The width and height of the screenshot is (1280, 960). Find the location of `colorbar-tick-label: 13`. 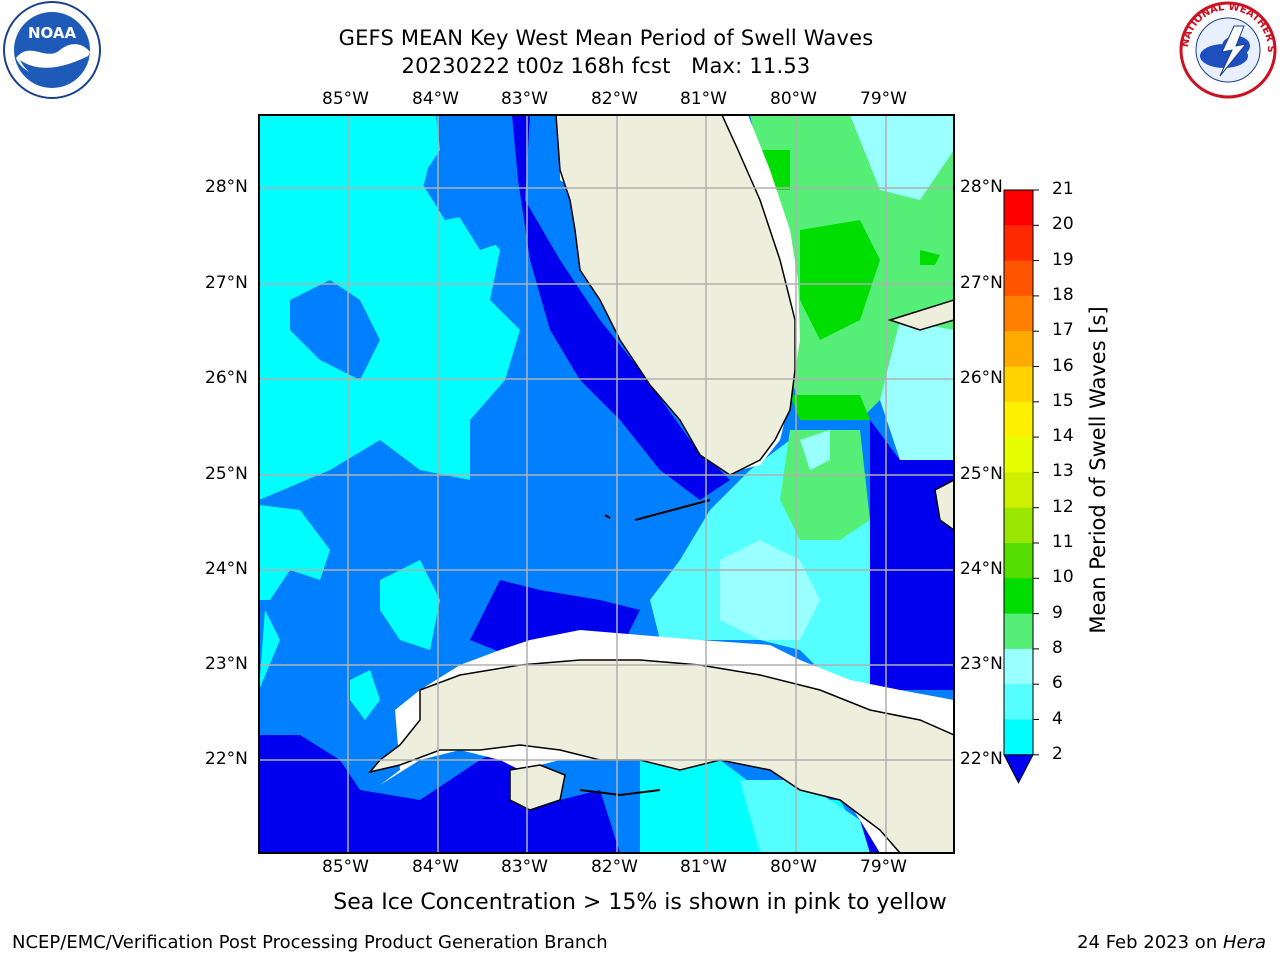

colorbar-tick-label: 13 is located at coordinates (1063, 471).